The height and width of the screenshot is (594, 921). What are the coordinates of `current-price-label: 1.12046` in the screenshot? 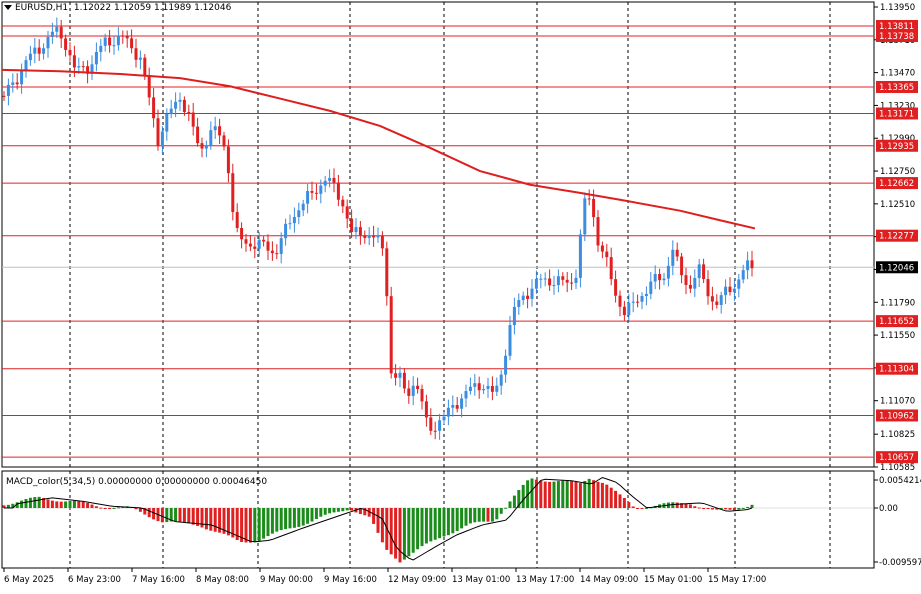 It's located at (896, 268).